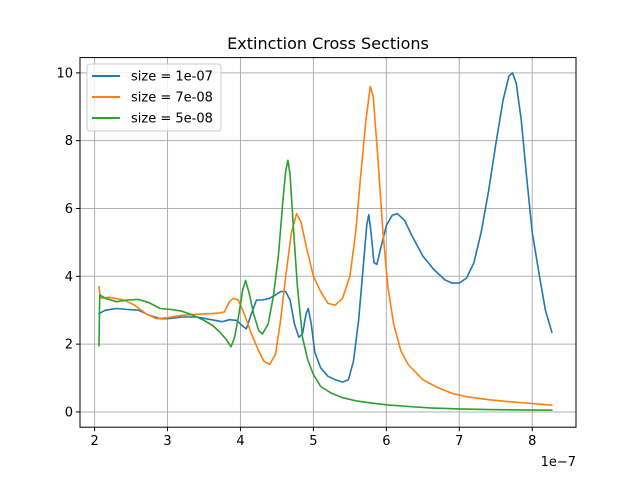 This screenshot has height=480, width=640. I want to click on x-axis-offset-label: 1e−7, so click(558, 462).